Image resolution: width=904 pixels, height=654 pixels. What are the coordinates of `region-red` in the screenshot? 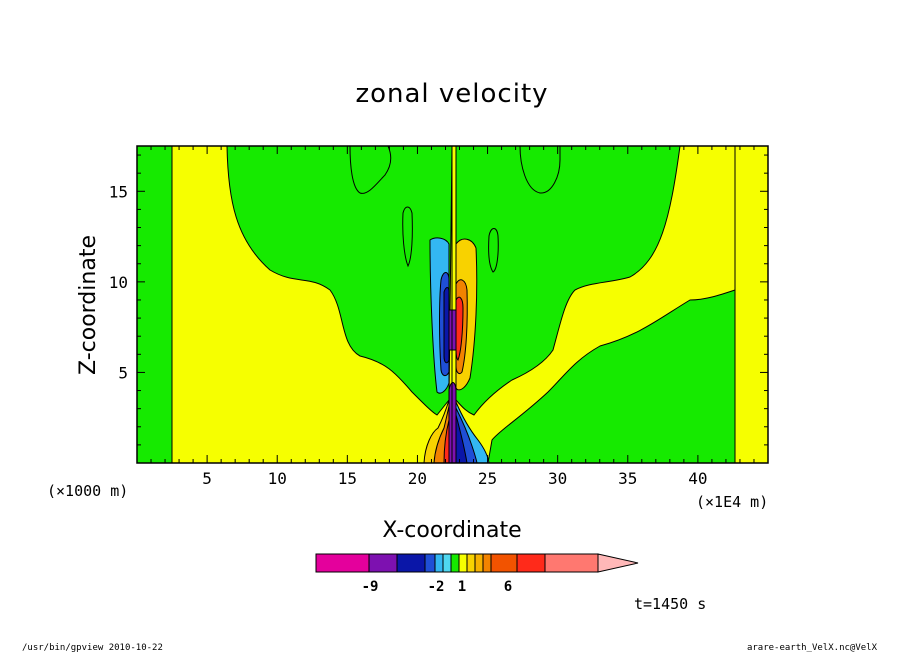 It's located at (459, 328).